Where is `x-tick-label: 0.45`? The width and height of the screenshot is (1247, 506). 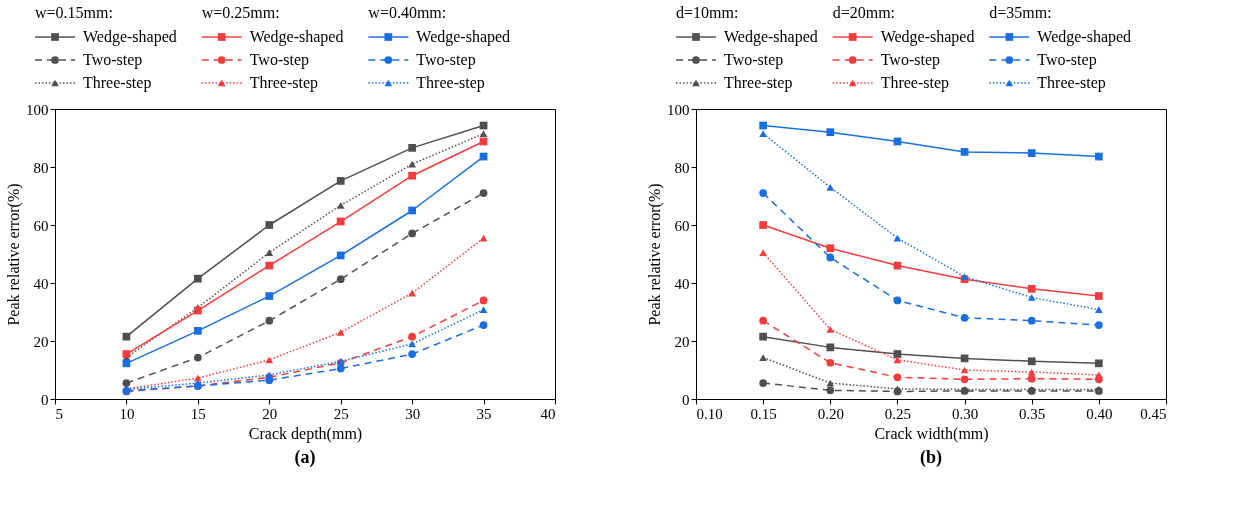
x-tick-label: 0.45 is located at coordinates (1153, 413).